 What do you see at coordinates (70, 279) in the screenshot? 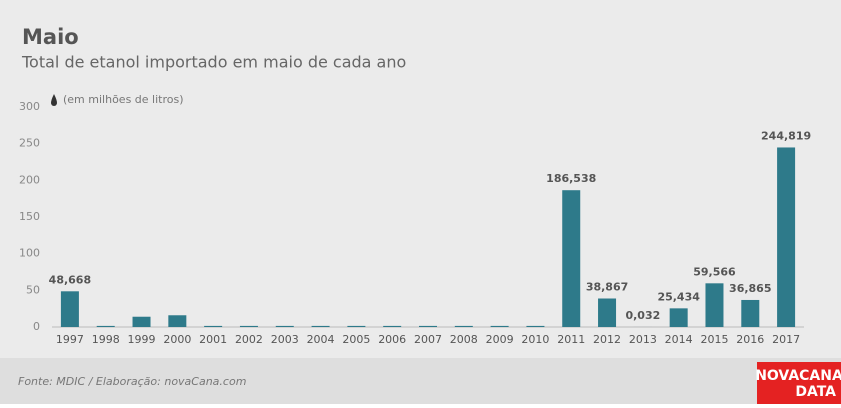
I see `value-label: 48,668` at bounding box center [70, 279].